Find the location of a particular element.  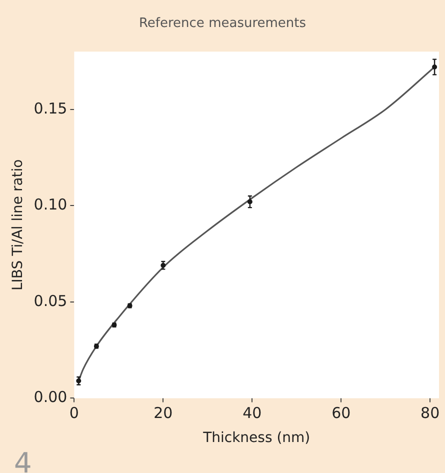

text: 4 is located at coordinates (23, 459).